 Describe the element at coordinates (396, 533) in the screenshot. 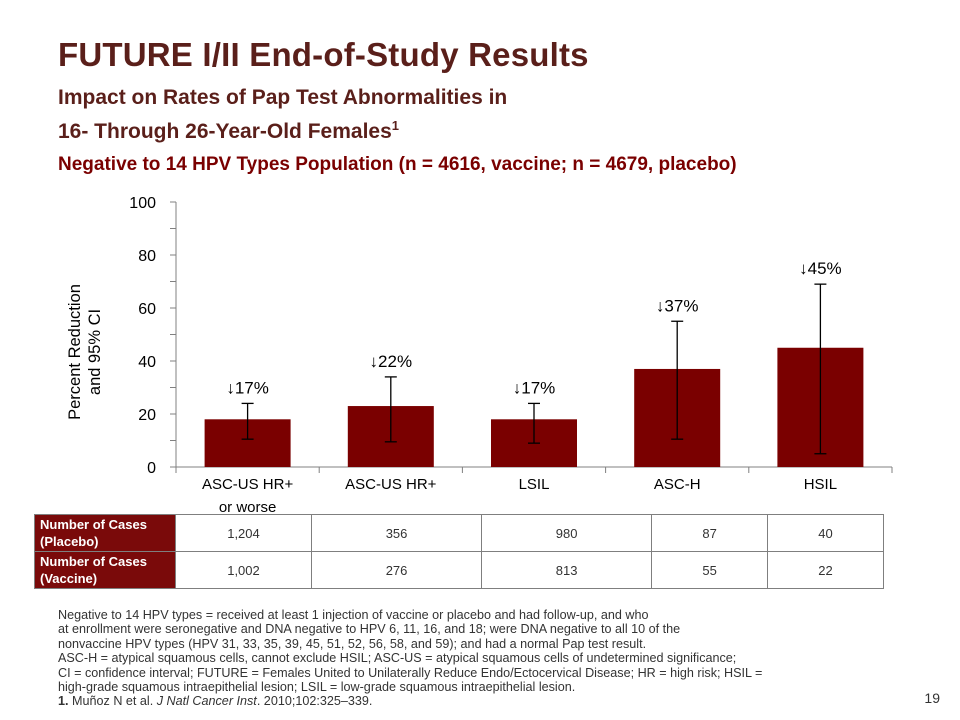

I see `table-cell: 356` at that location.